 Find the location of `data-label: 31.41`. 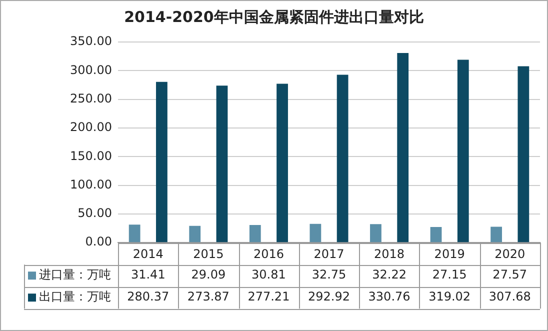

data-label: 31.41 is located at coordinates (148, 275).